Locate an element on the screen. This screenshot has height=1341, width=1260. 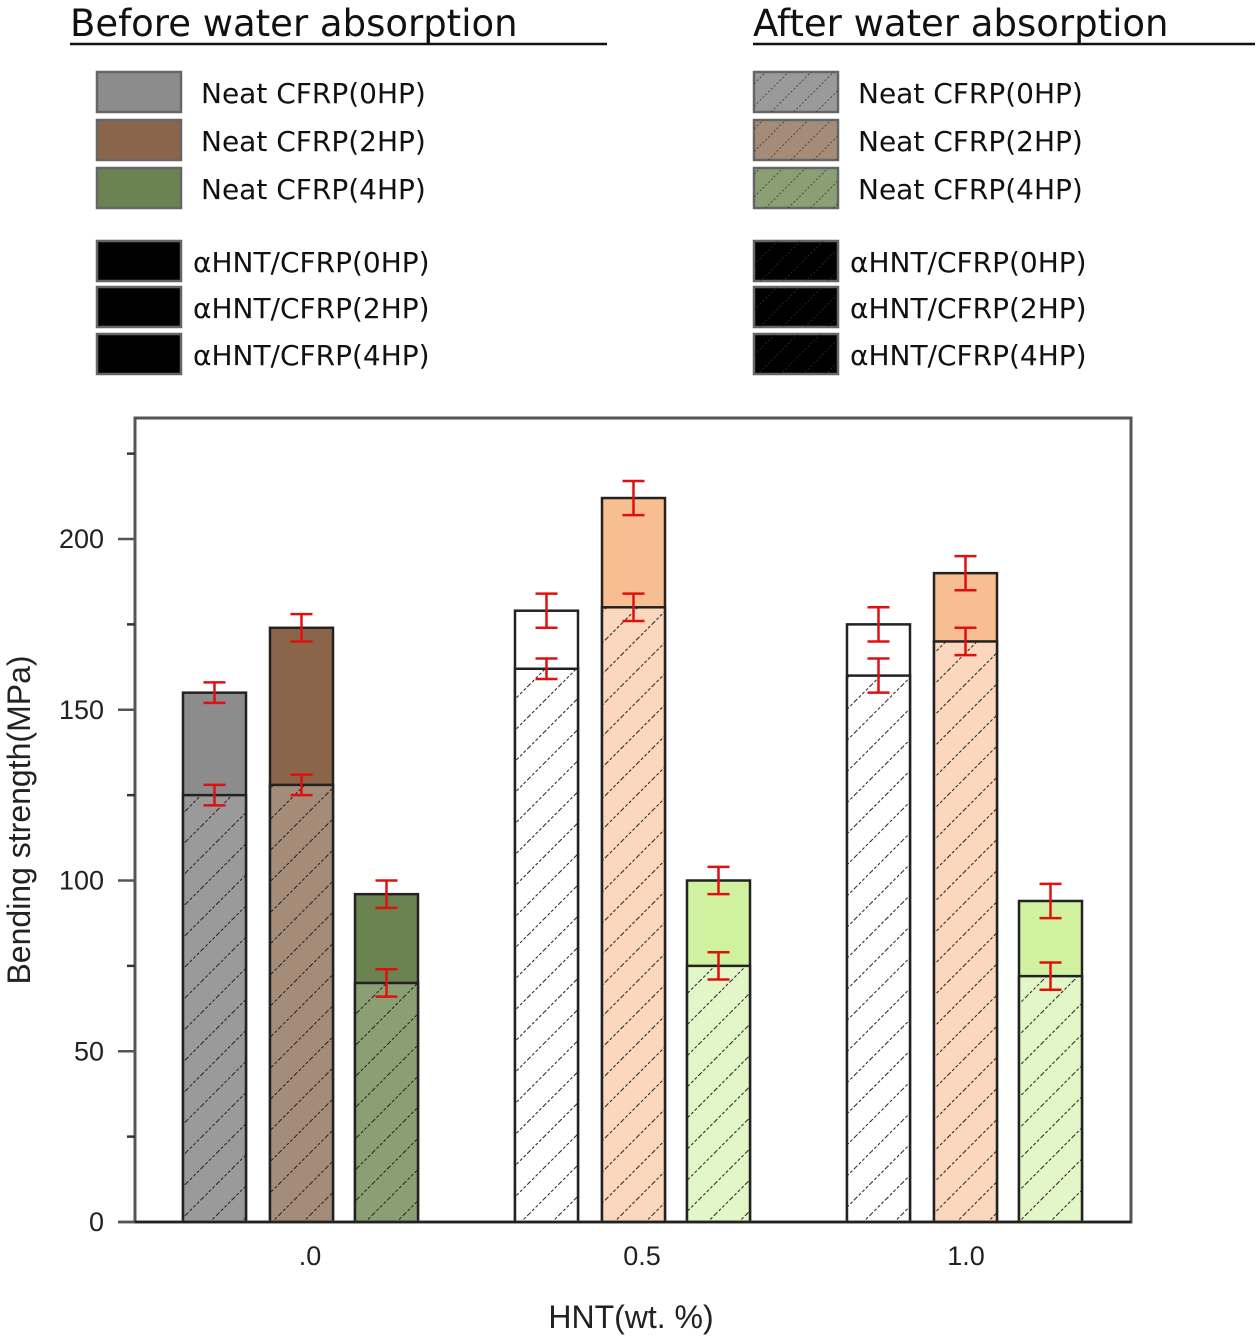
x-tick-label: .0 is located at coordinates (310, 1256).